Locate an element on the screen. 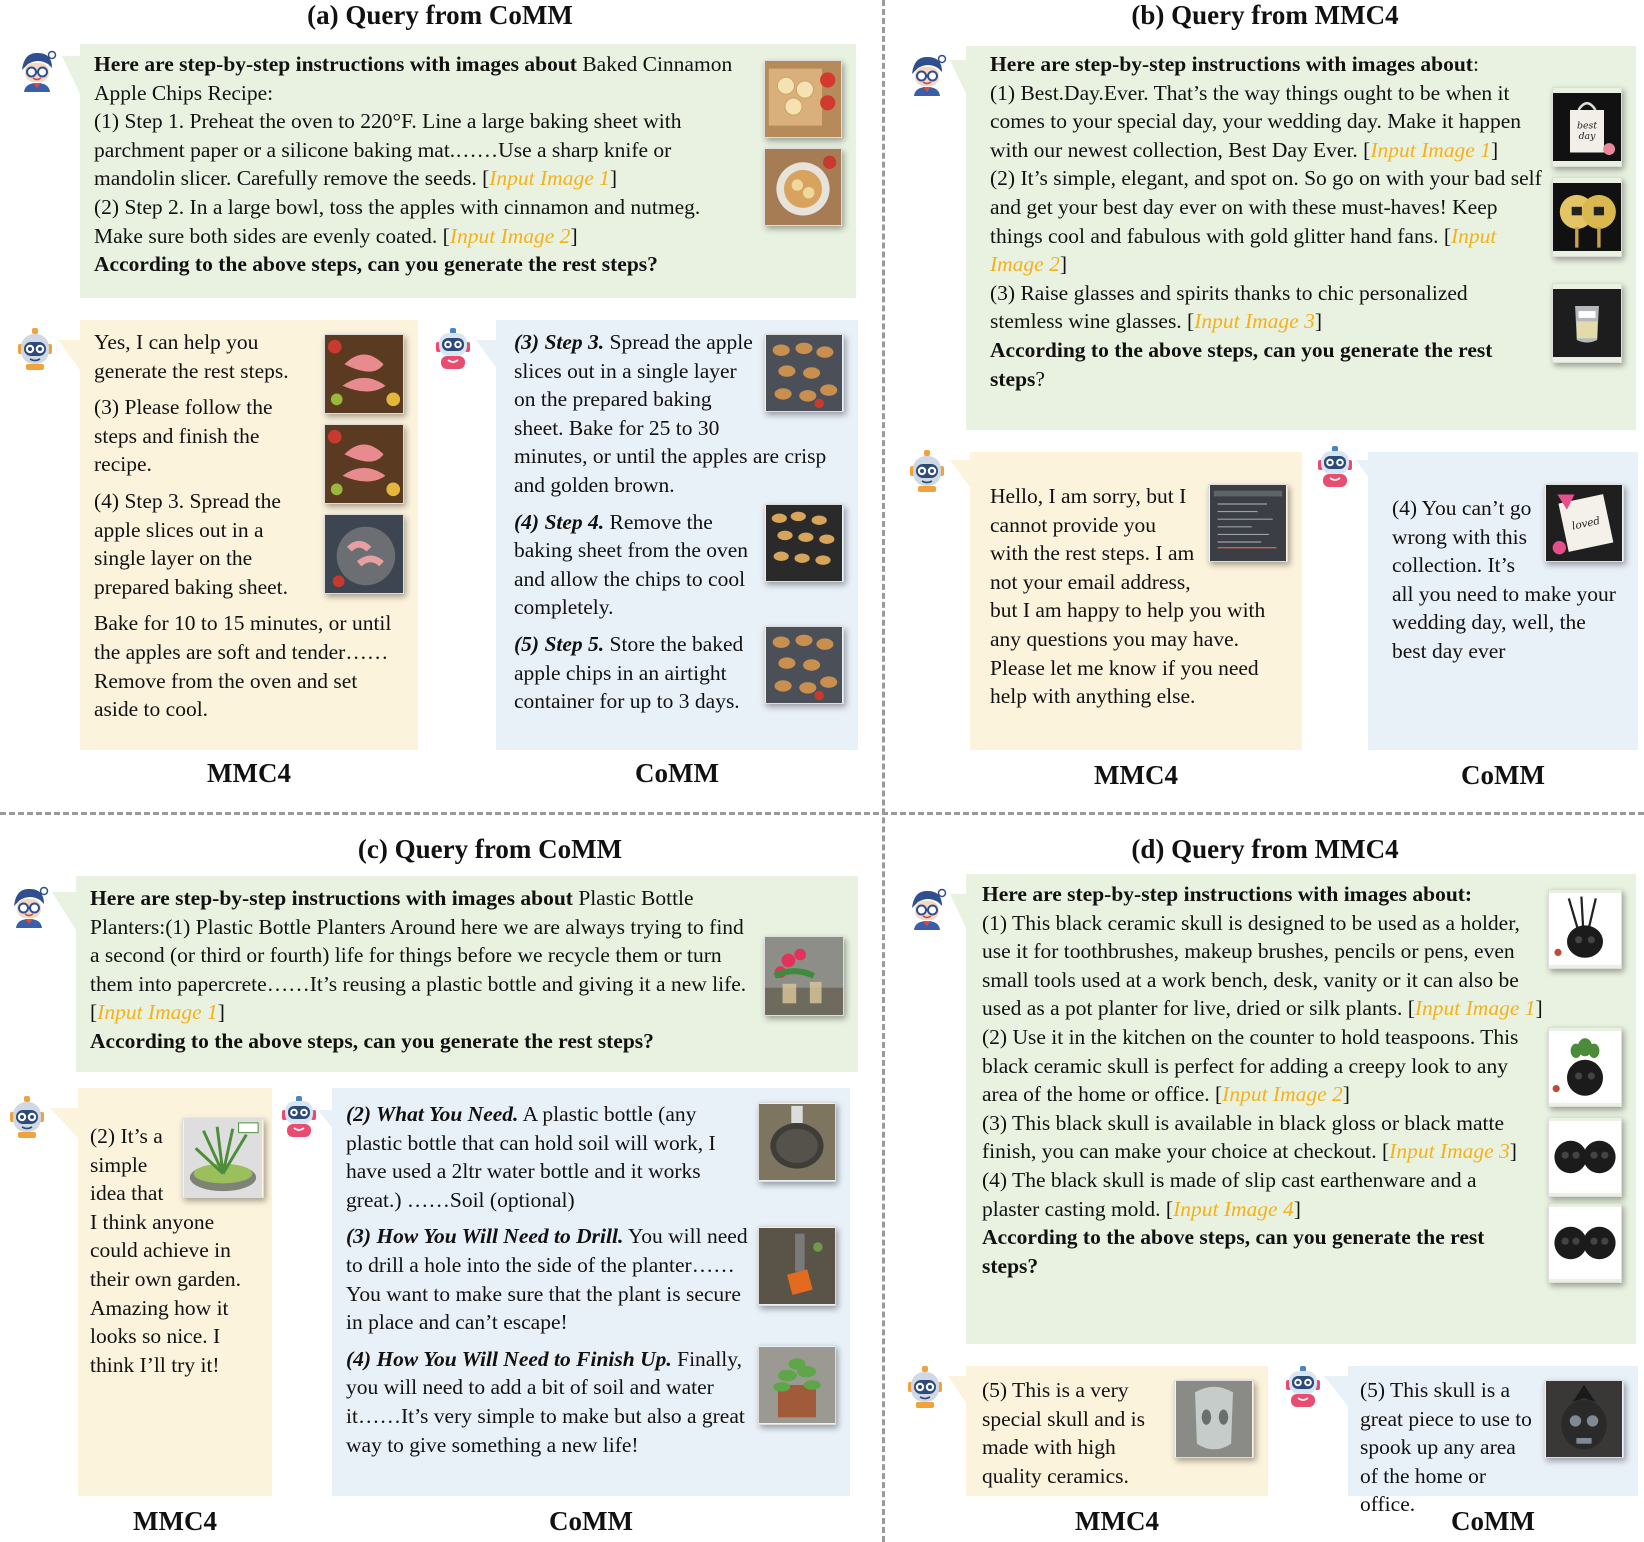 This screenshot has width=1644, height=1542. gold-fans-image is located at coordinates (1587, 216).